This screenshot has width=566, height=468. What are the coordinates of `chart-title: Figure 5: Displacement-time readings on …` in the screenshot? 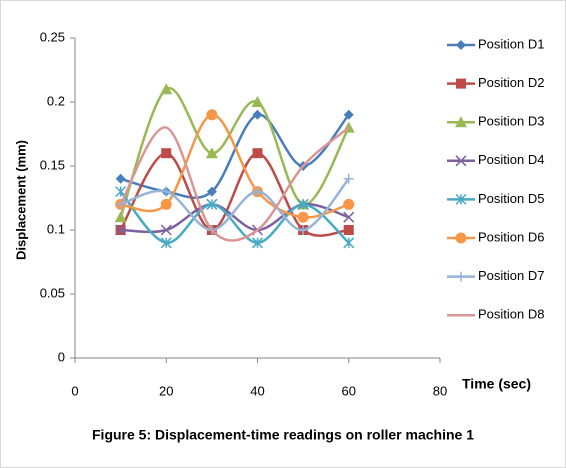 It's located at (283, 435).